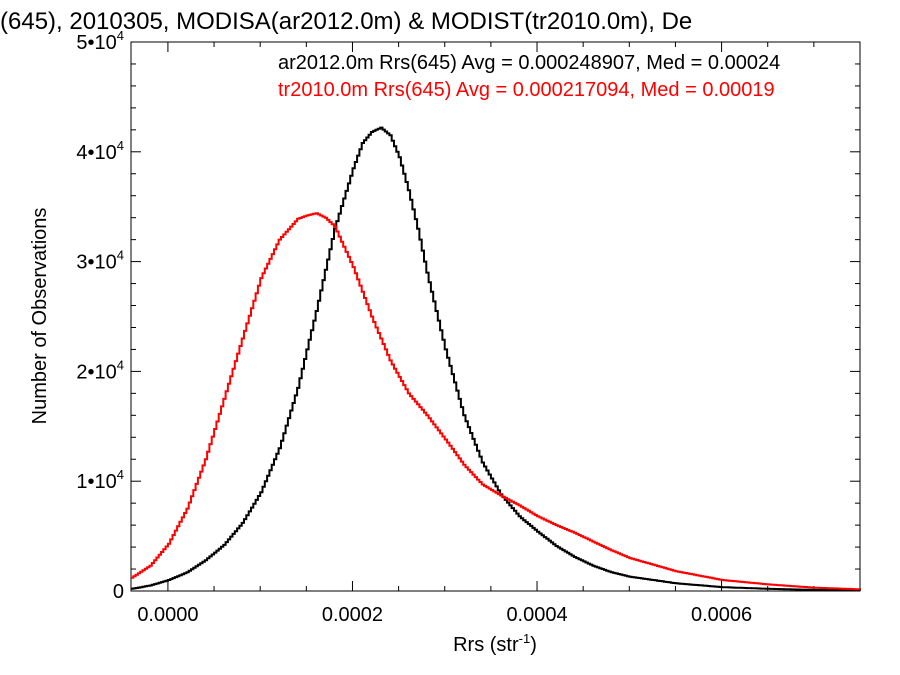  What do you see at coordinates (100, 151) in the screenshot?
I see `y-tick-label: 4•104` at bounding box center [100, 151].